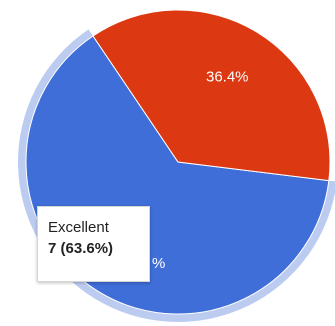 This screenshot has height=326, width=335. I want to click on slice-tooltip: Excellent 7 (63.6%), so click(93, 244).